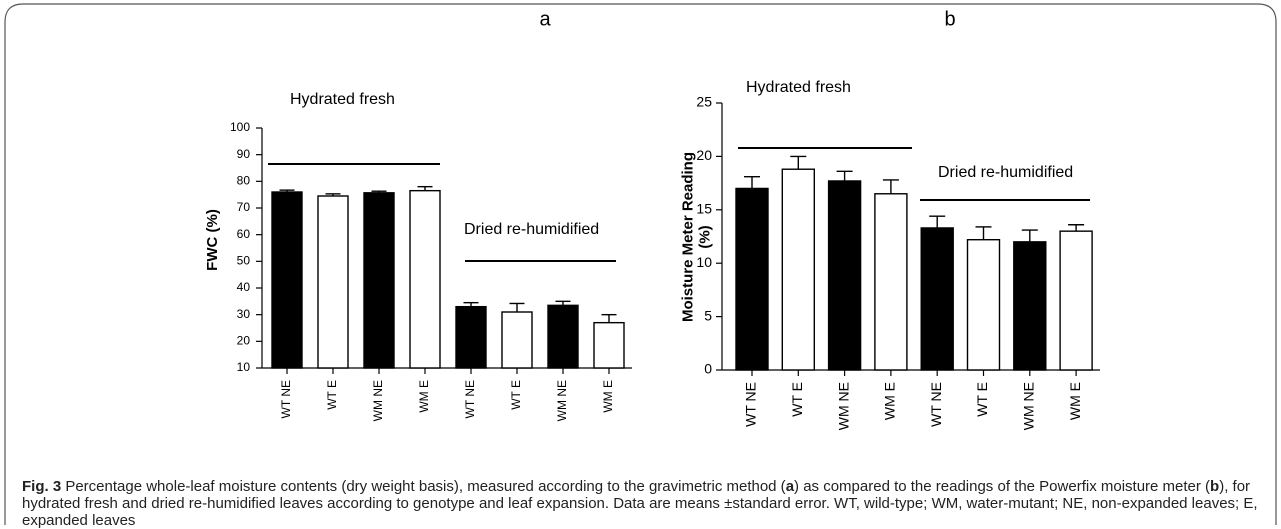 This screenshot has height=529, width=1281. What do you see at coordinates (244, 154) in the screenshot?
I see `y-tick-label: 90` at bounding box center [244, 154].